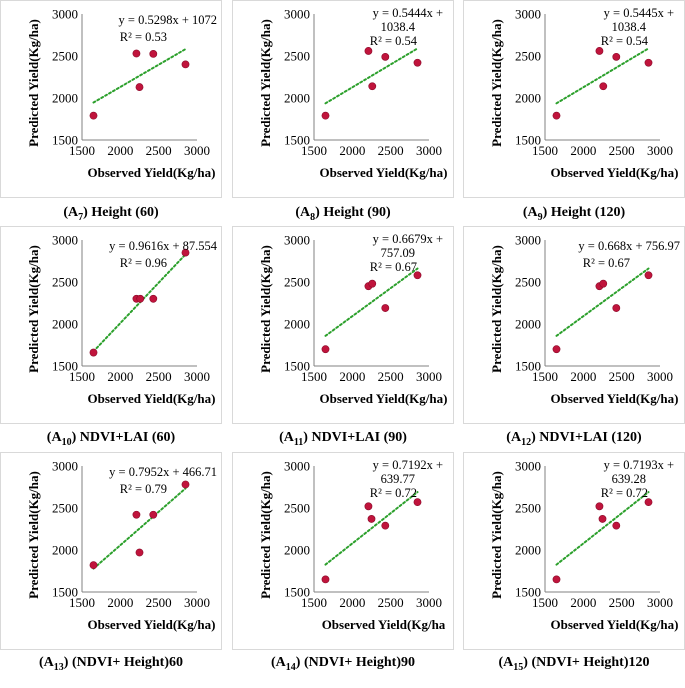 Image resolution: width=685 pixels, height=688 pixels. Describe the element at coordinates (384, 624) in the screenshot. I see `x-axis-title: Observed Yield(Kg/ha` at that location.